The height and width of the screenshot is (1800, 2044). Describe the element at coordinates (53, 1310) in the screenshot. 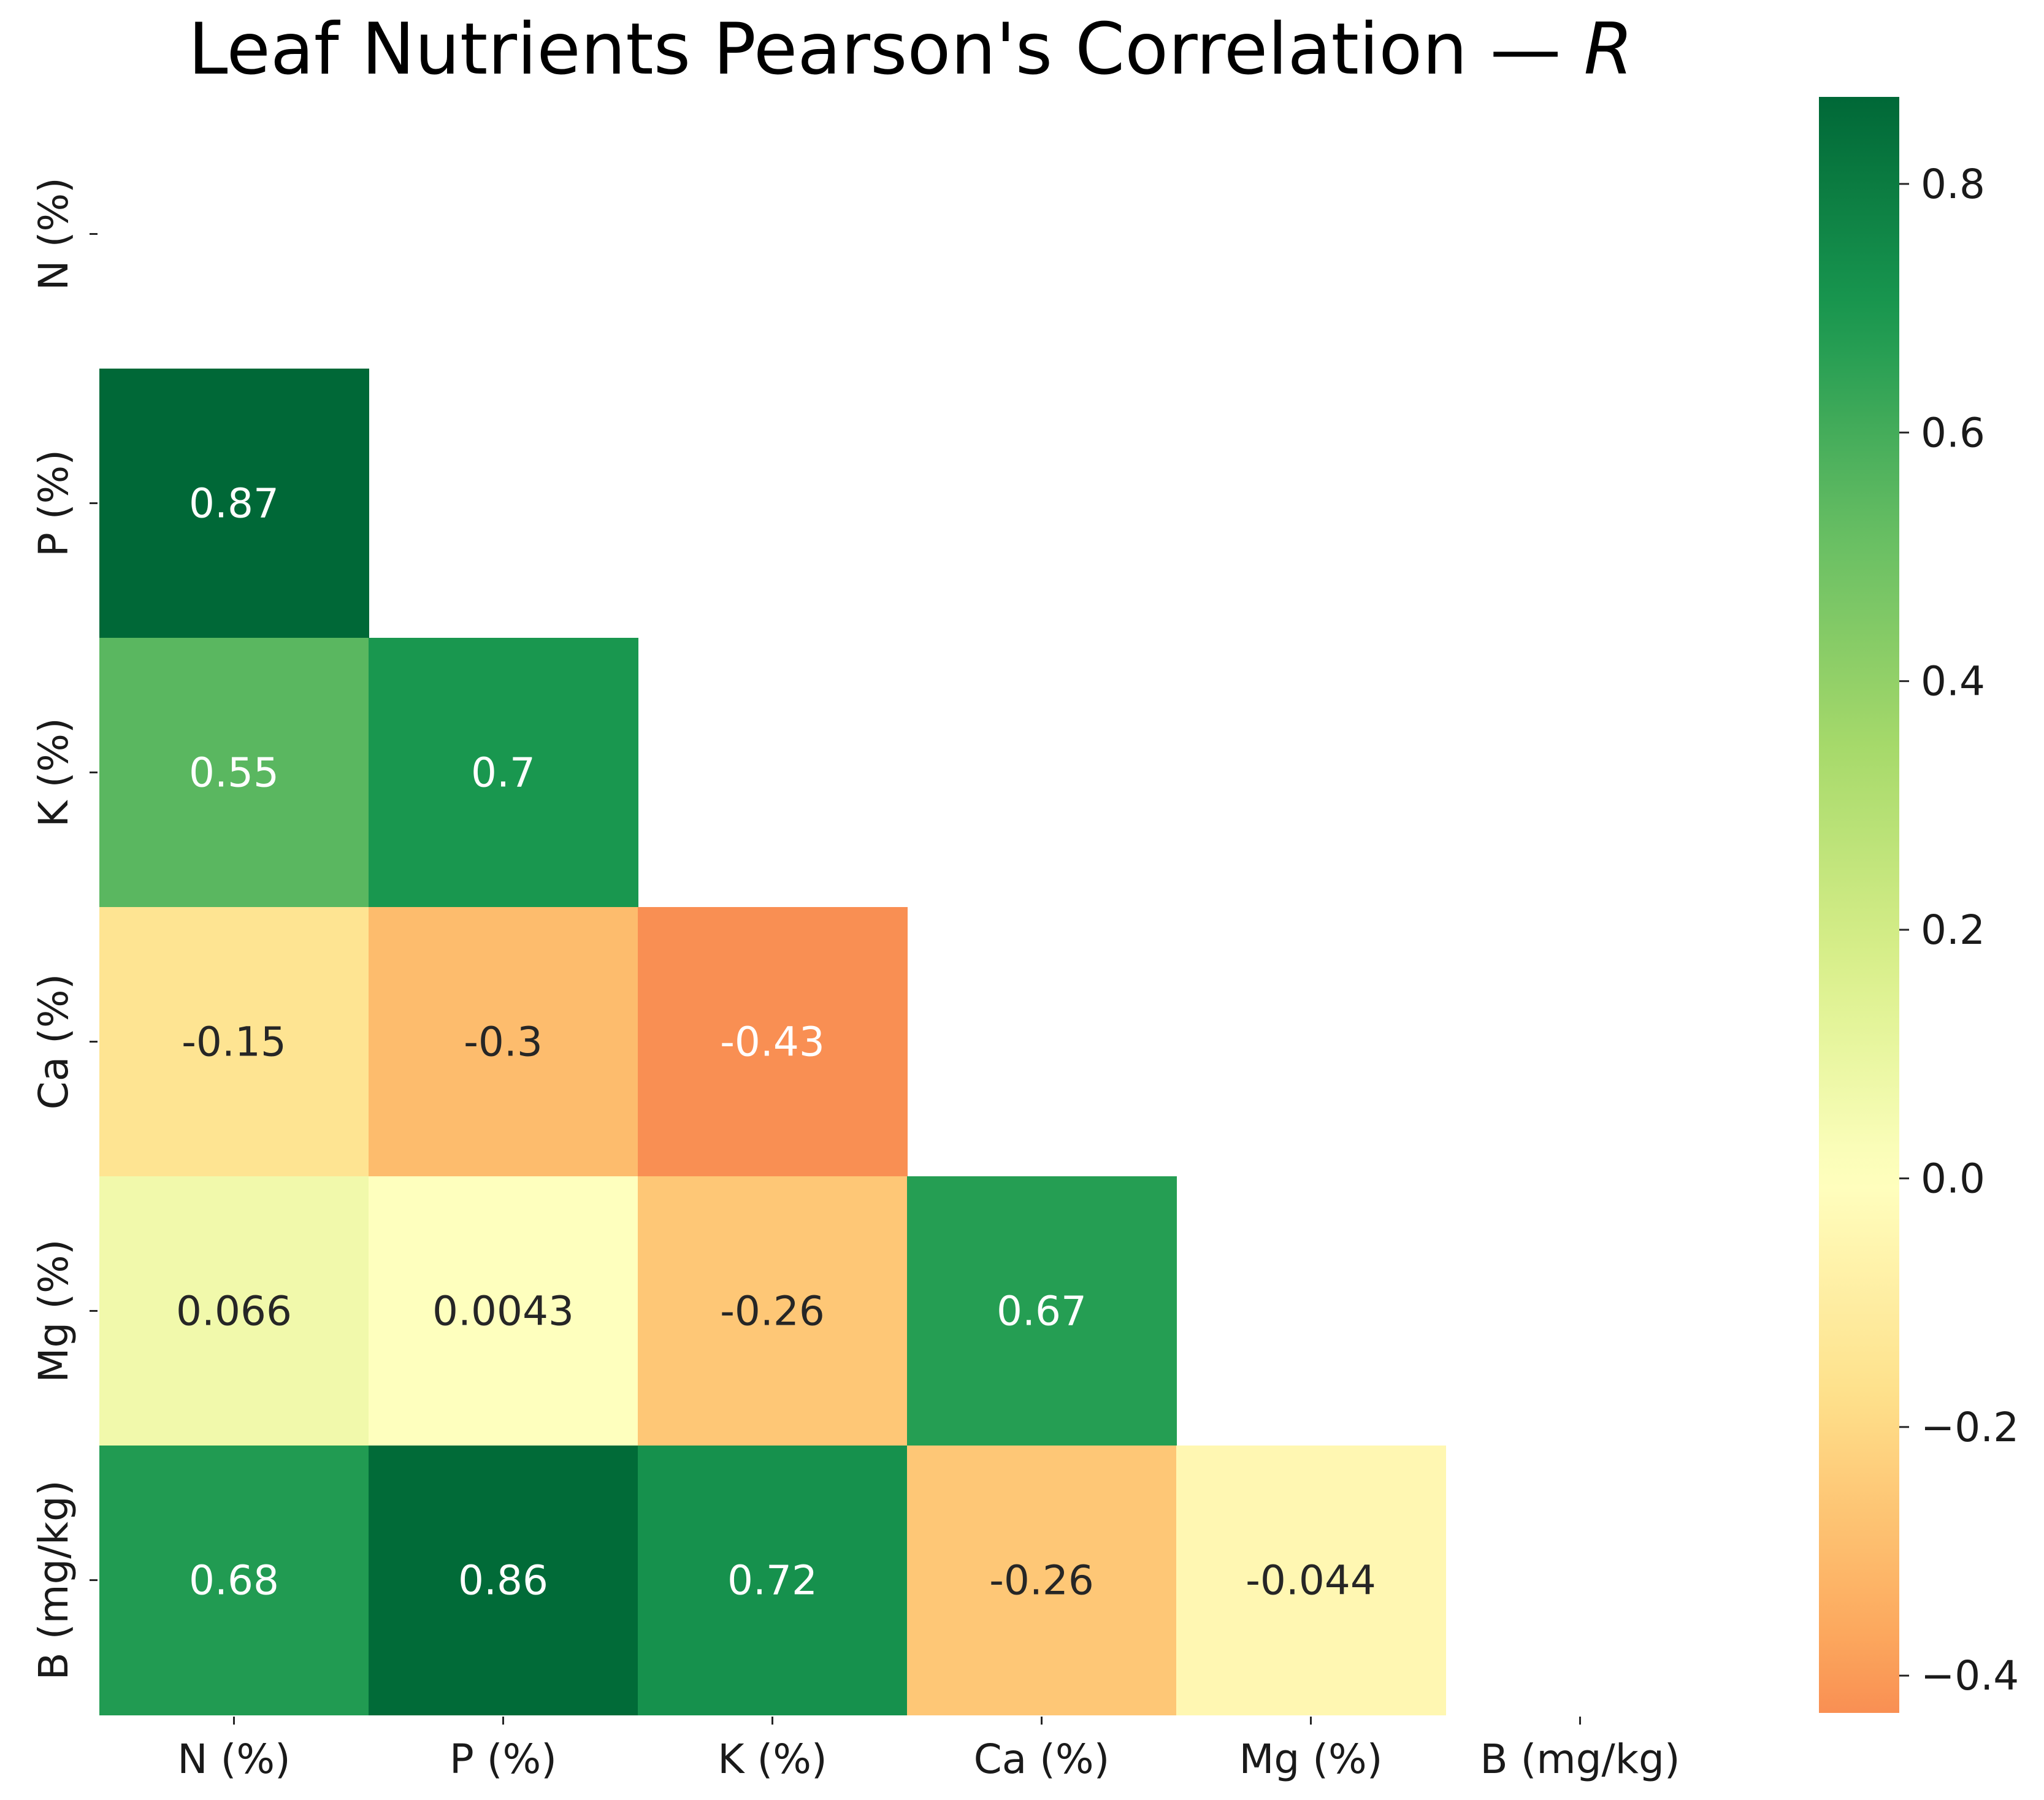

I see `y-tick-label: Mg (%)` at that location.